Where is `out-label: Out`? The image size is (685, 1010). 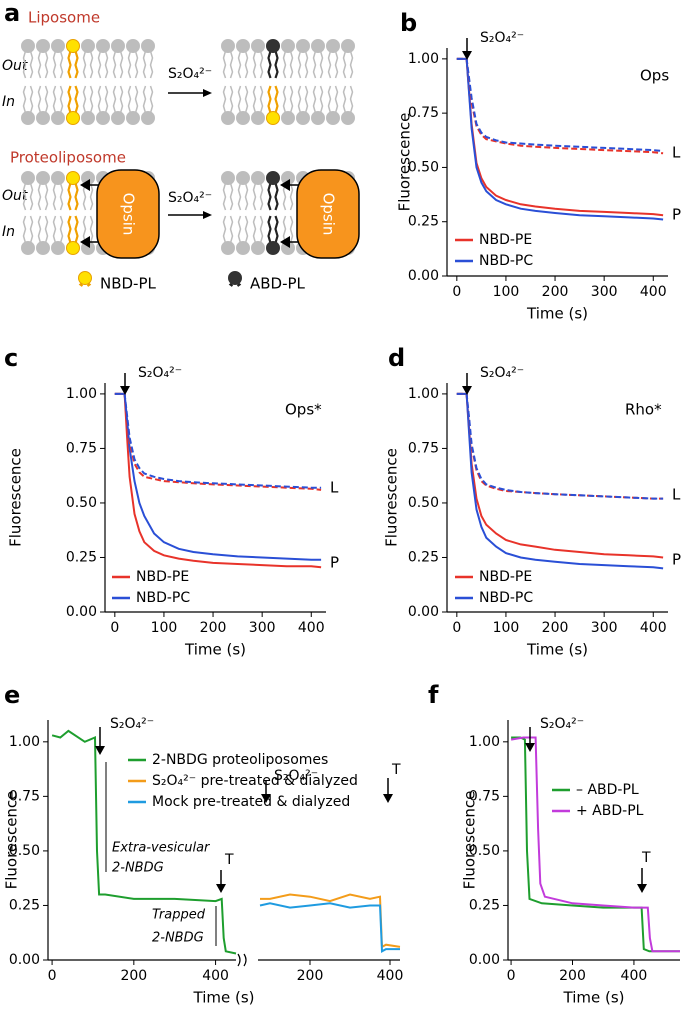 out-label: Out is located at coordinates (15, 196).